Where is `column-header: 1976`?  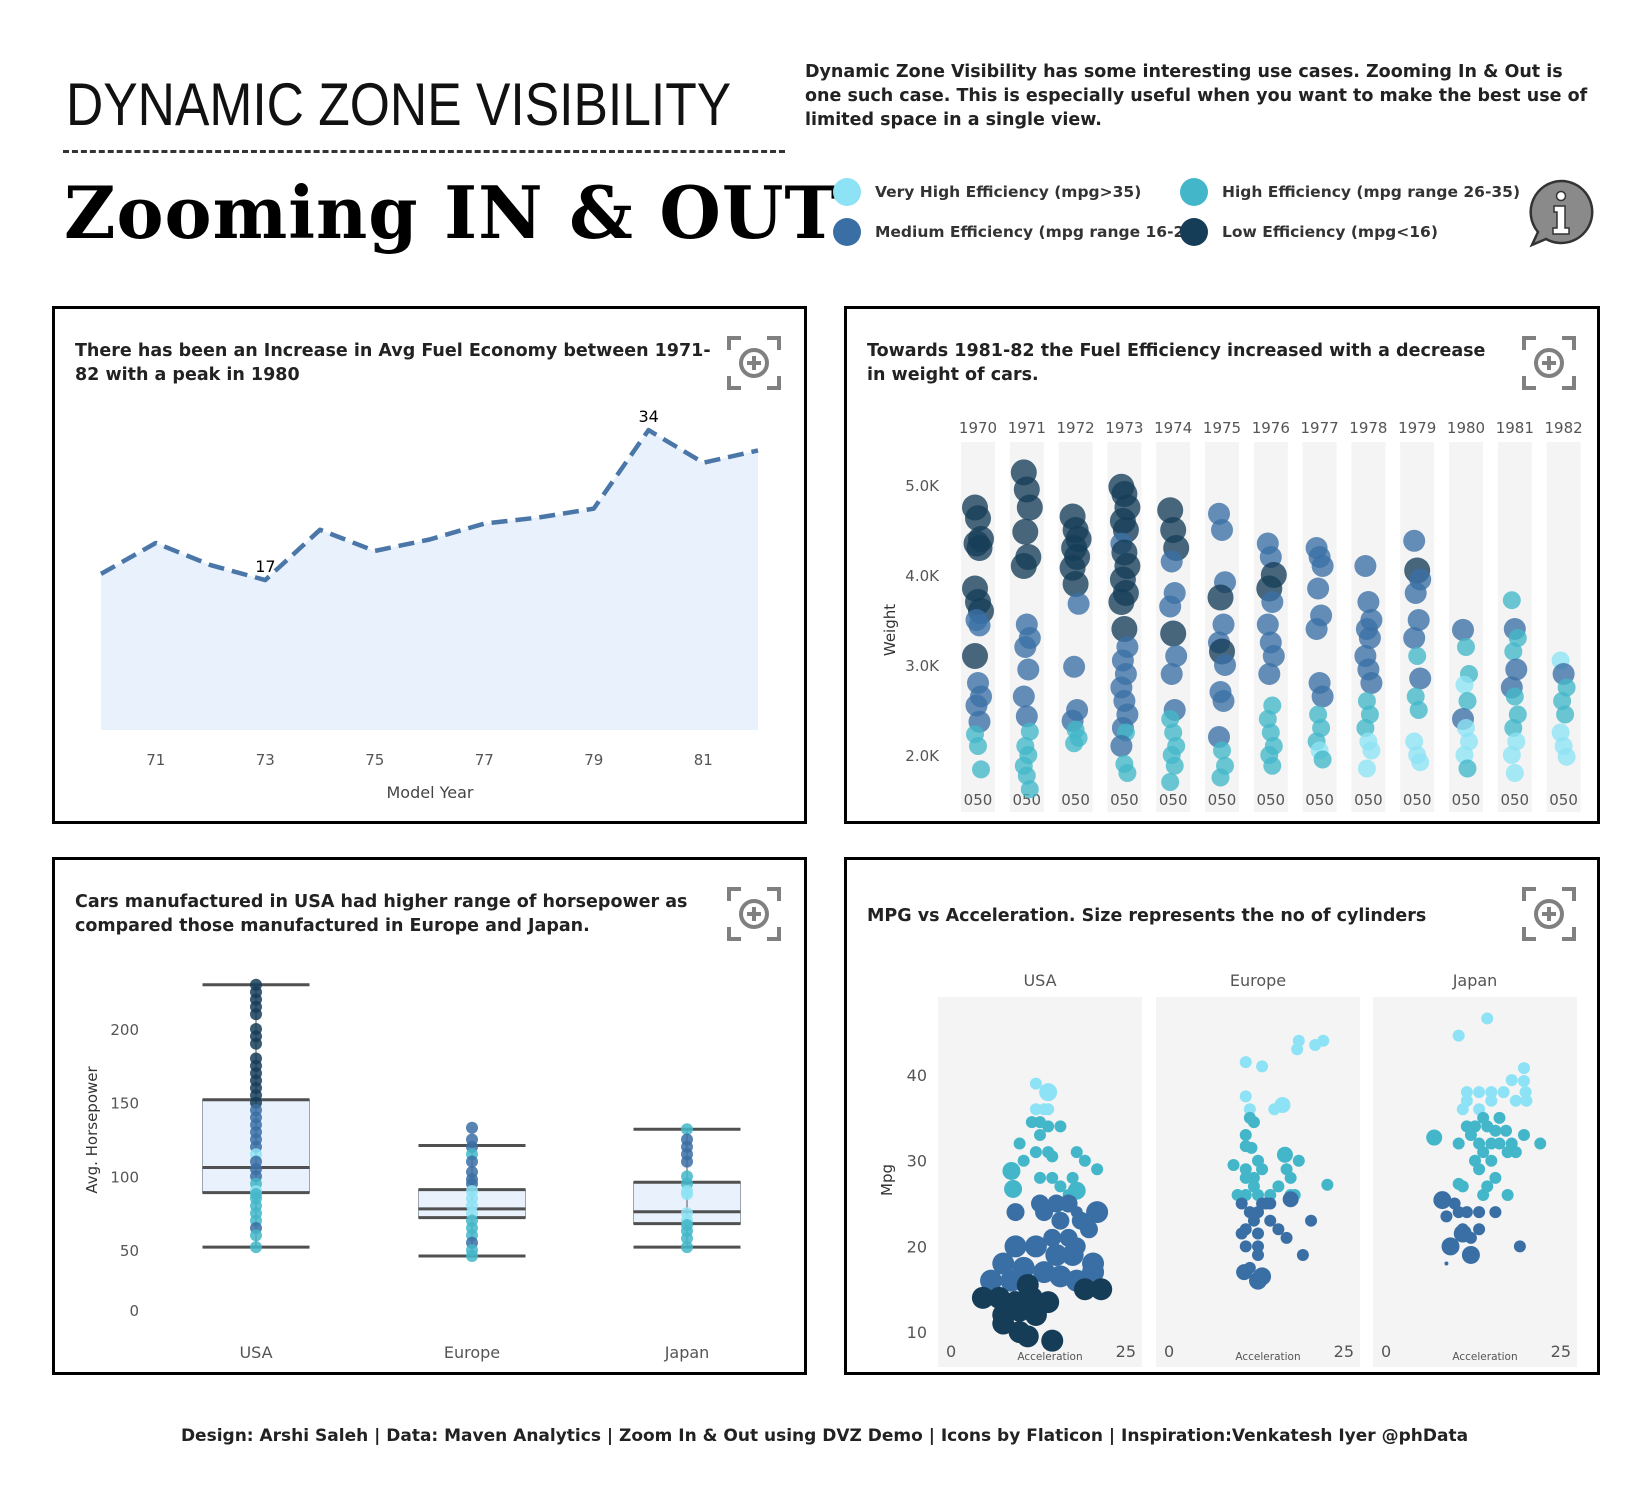
column-header: 1976 is located at coordinates (1271, 428).